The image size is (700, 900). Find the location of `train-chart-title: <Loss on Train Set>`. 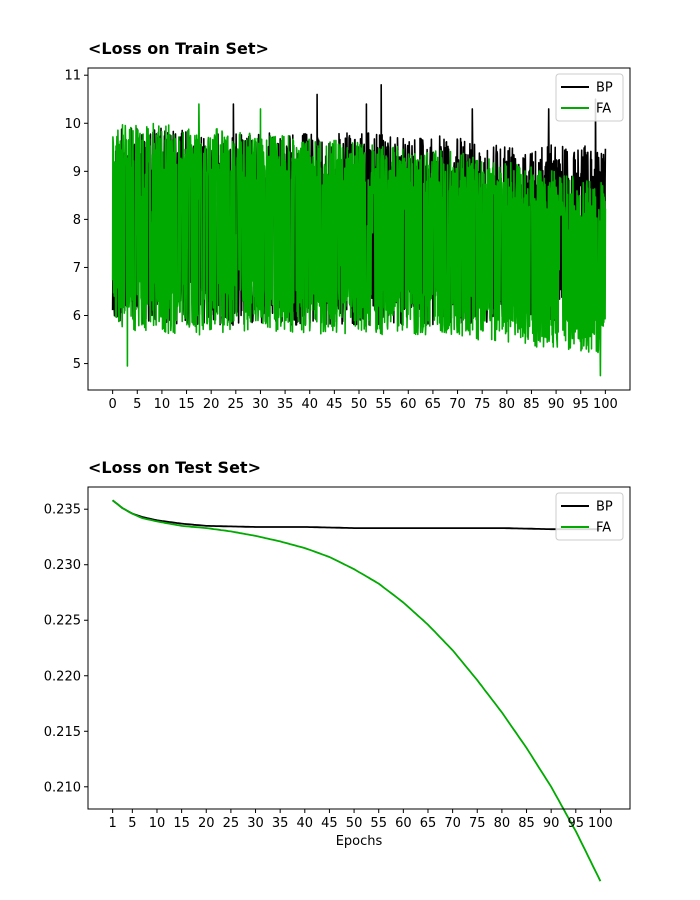

train-chart-title: <Loss on Train Set> is located at coordinates (178, 48).